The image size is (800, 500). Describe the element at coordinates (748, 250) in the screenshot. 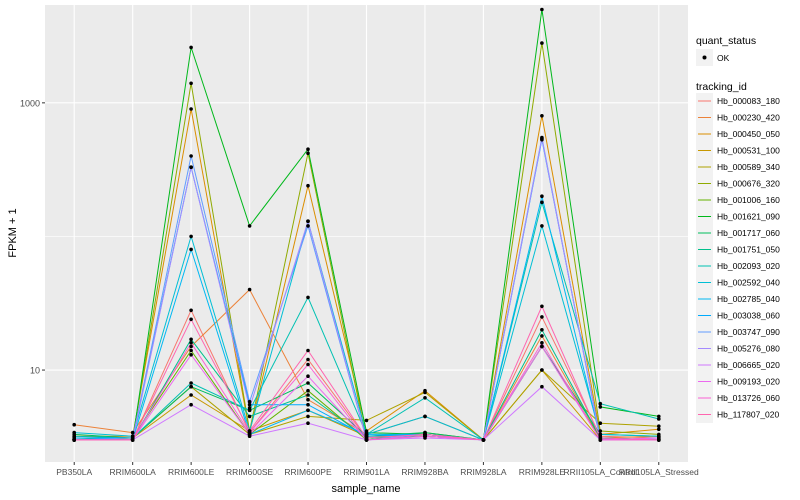

I see `legend-label-series: Hb_001751_050` at that location.